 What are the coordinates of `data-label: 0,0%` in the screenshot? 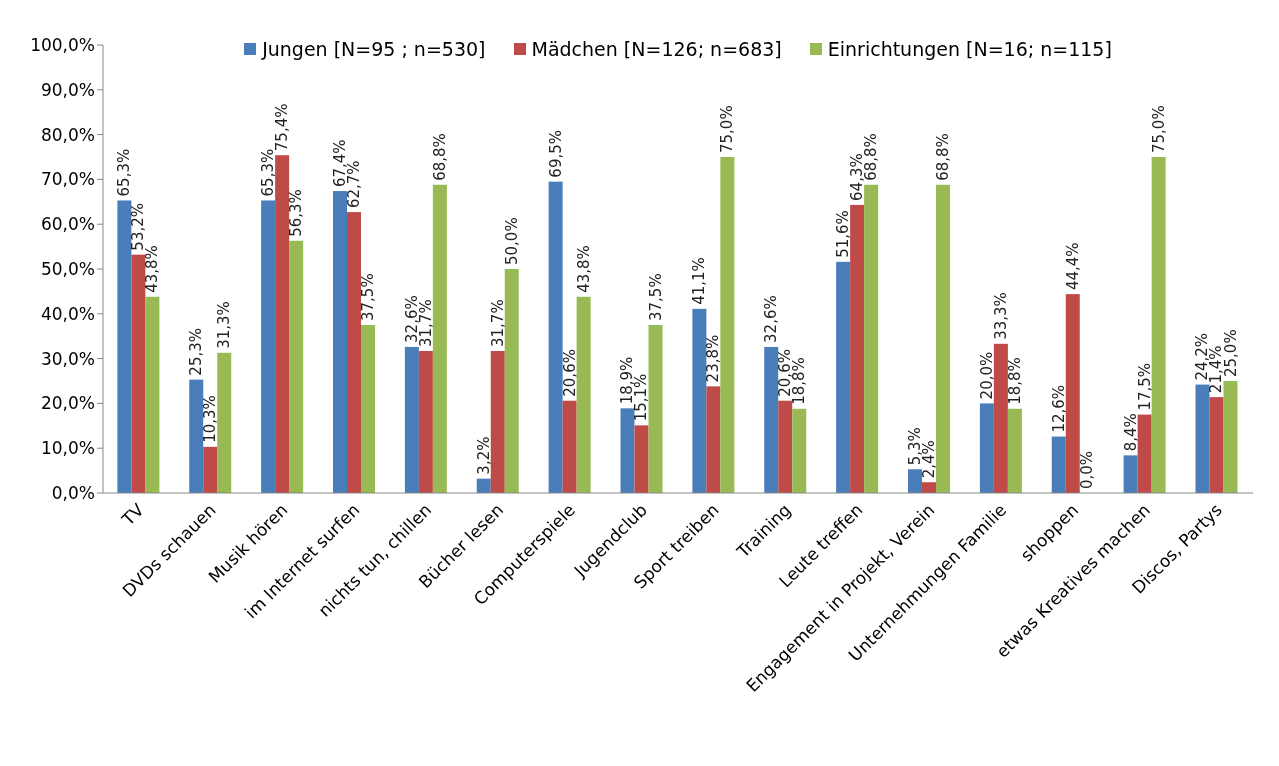 It's located at (1086, 469).